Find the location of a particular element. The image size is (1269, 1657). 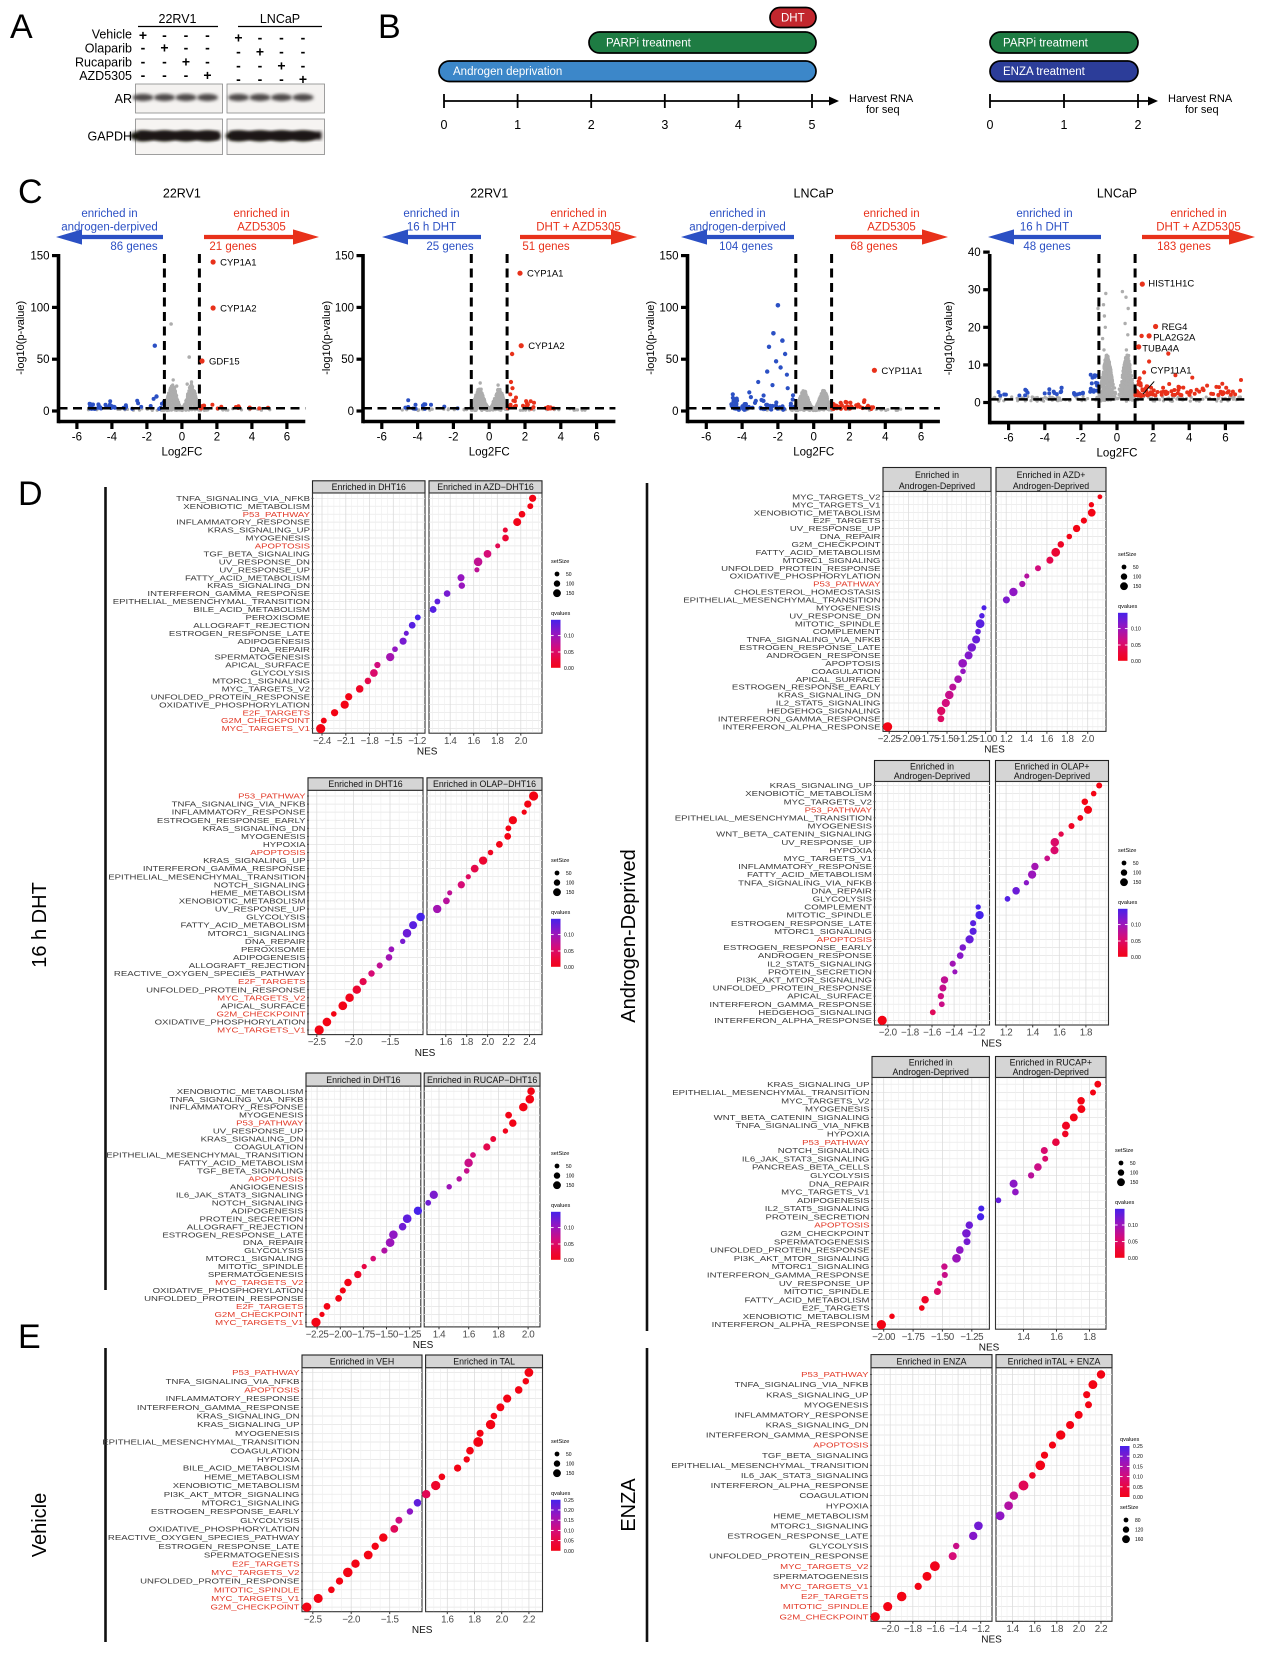

svg-text: HEDGEHOG_SIGNALING is located at coordinates (824, 711).